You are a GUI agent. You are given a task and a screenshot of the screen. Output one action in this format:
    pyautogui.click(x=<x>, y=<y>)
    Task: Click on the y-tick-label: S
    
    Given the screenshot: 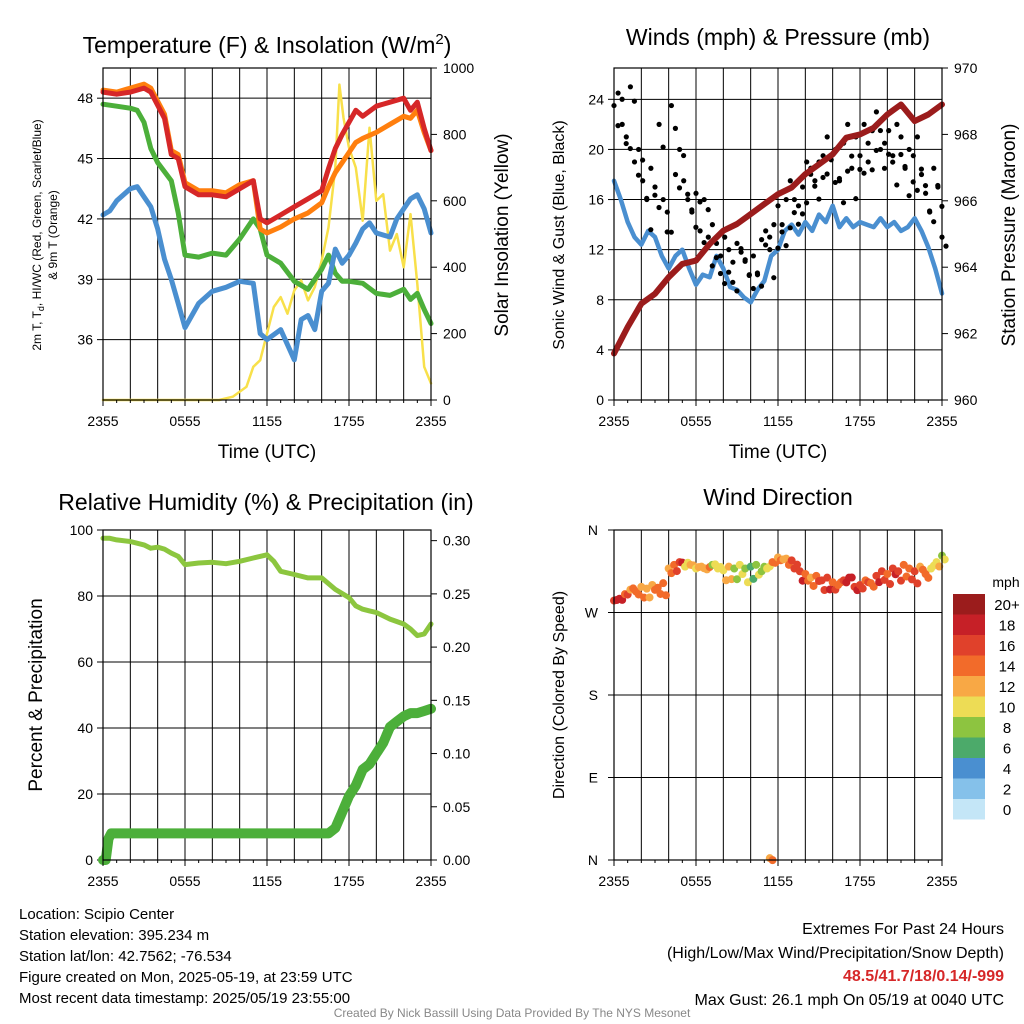 What is the action you would take?
    pyautogui.click(x=593, y=695)
    